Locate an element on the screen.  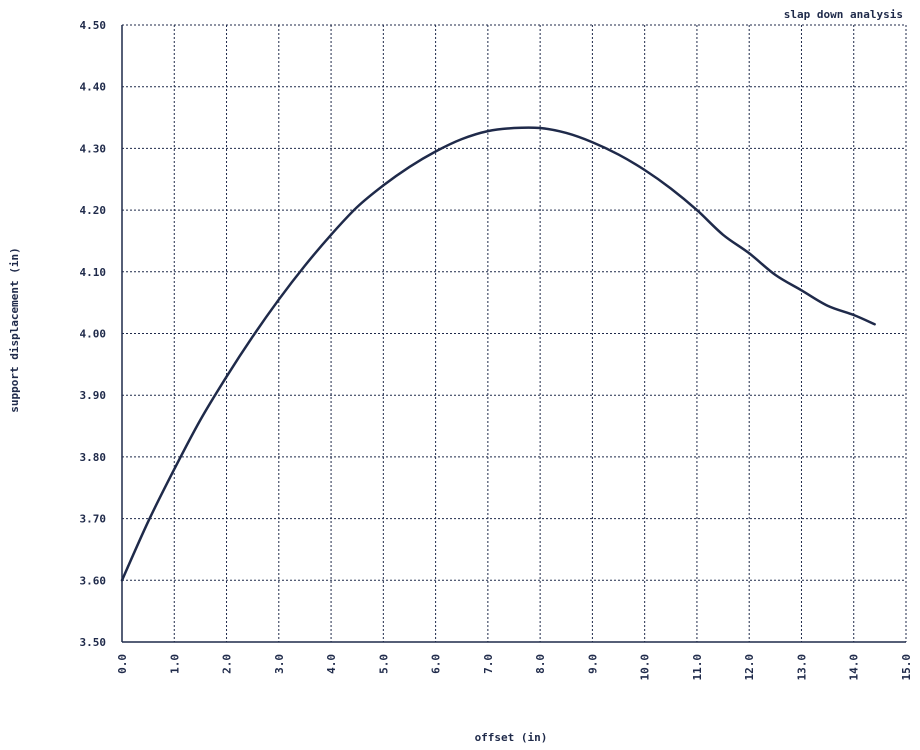
y-tick-label: 3.90 is located at coordinates (93, 395).